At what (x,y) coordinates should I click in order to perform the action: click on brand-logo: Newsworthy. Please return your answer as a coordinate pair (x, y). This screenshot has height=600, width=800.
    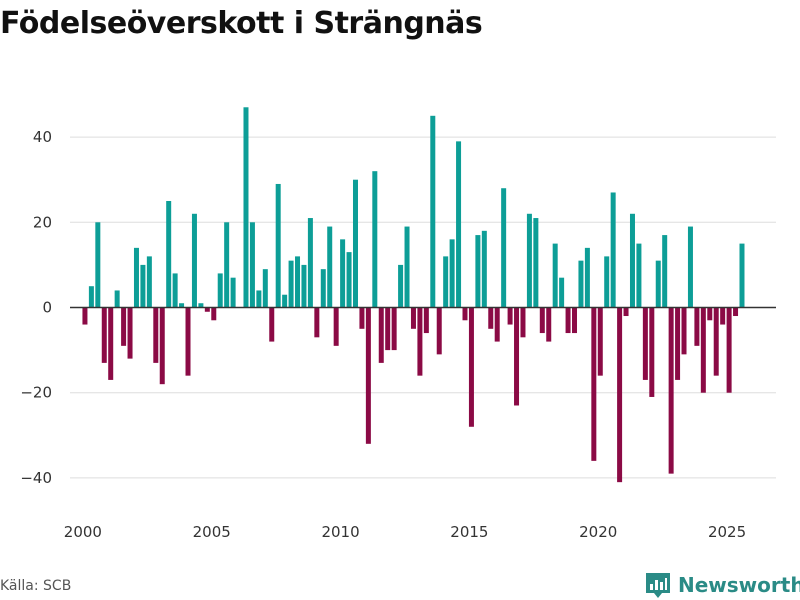
    Looking at the image, I should click on (722, 585).